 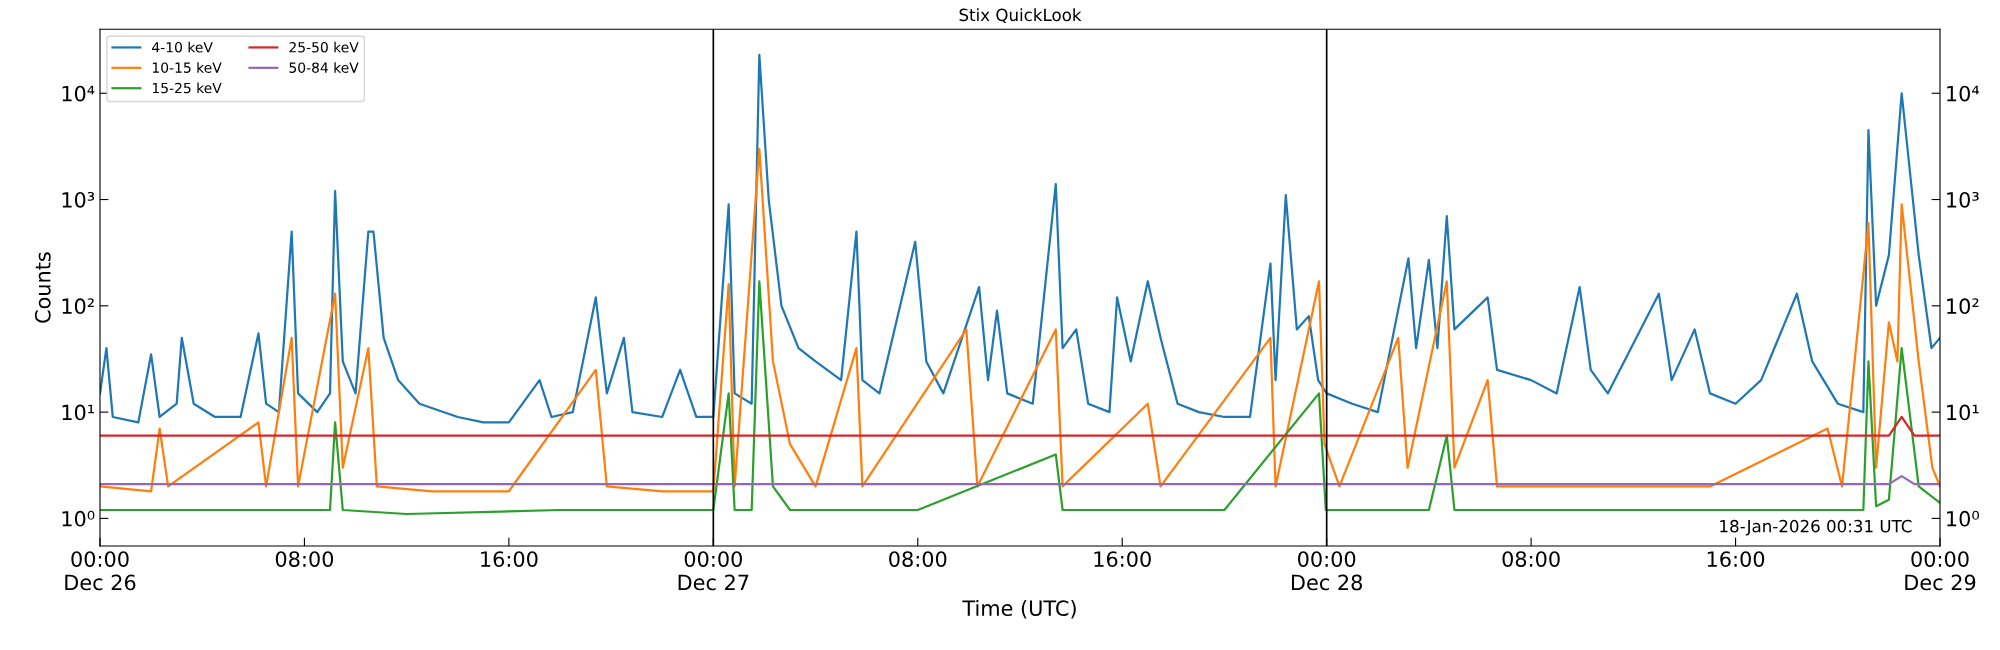 I want to click on text: 10⁴, so click(x=1963, y=93).